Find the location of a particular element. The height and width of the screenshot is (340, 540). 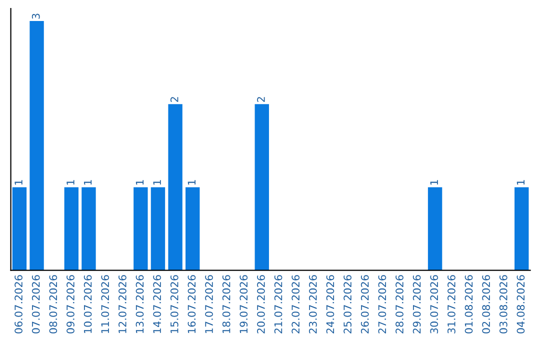

x-tick-label: 28.07.2026 is located at coordinates (400, 304).